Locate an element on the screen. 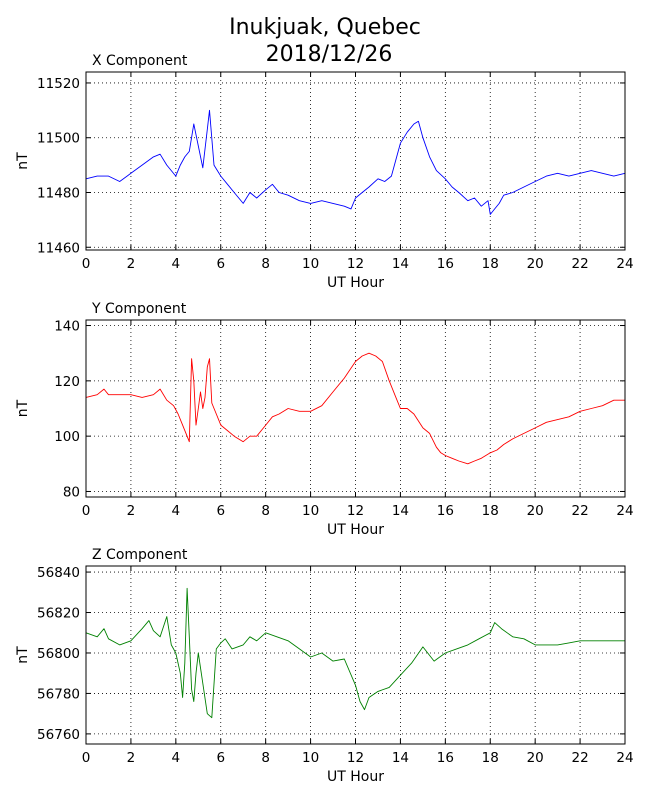 This screenshot has width=650, height=800. chart-title-line2: 2018/12/26 is located at coordinates (329, 54).